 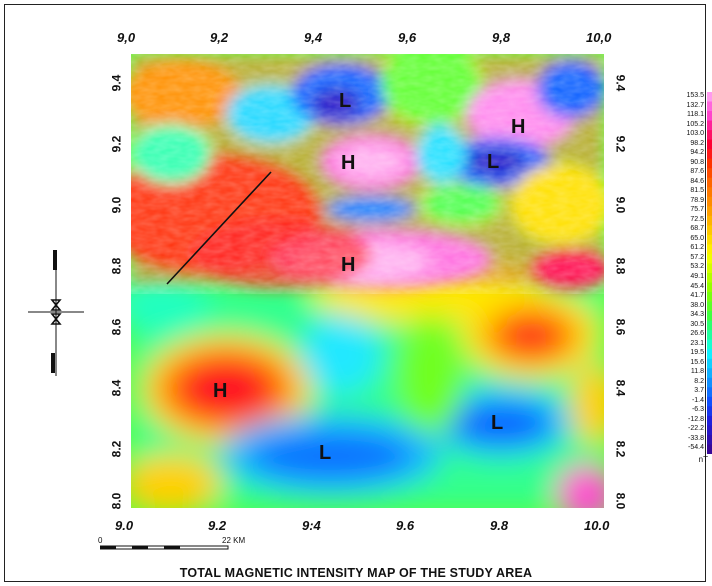 I want to click on y-tick-right: 8.4, so click(x=620, y=388).